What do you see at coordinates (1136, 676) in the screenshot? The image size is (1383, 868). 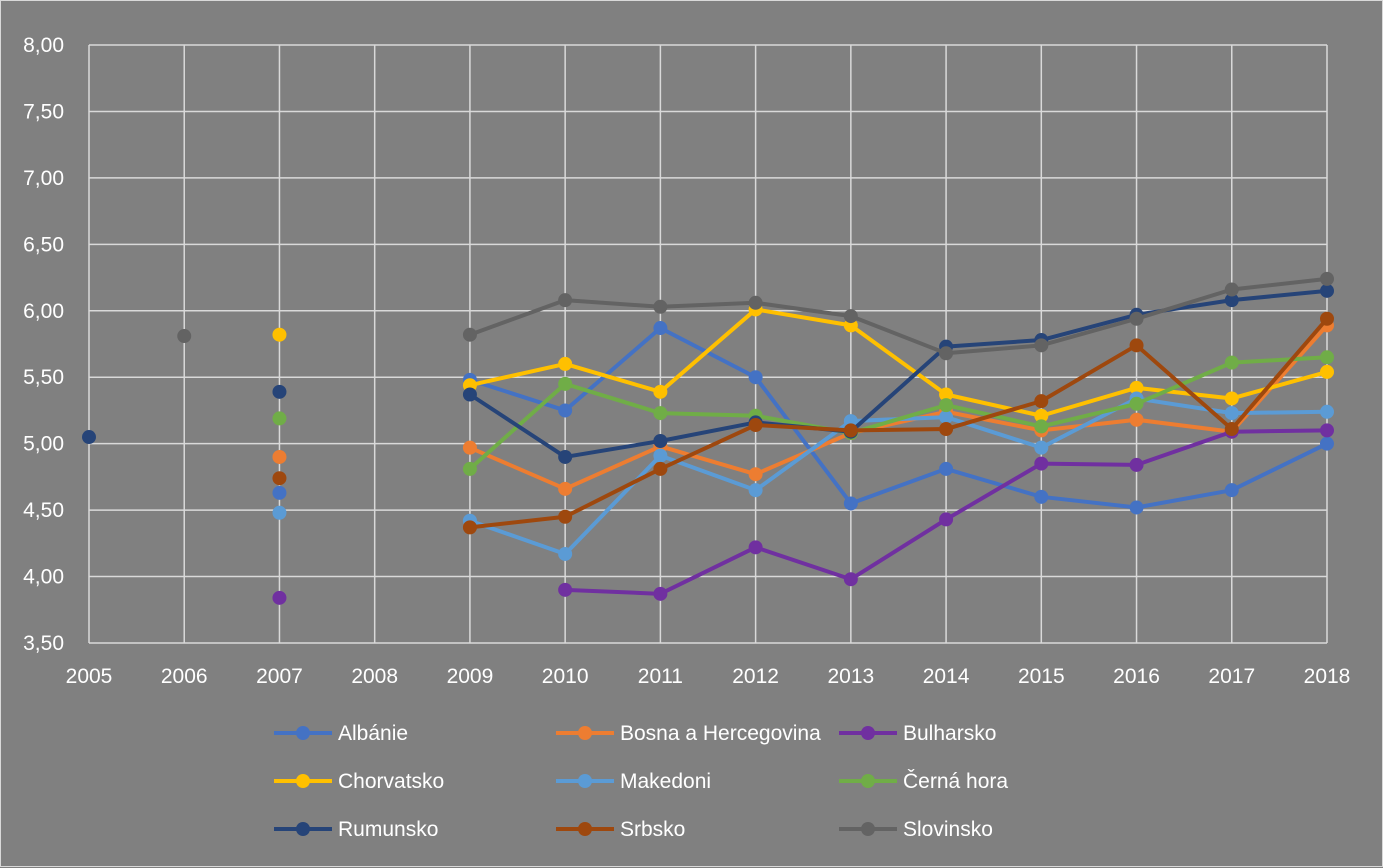 I see `x-tick-label: 2016` at bounding box center [1136, 676].